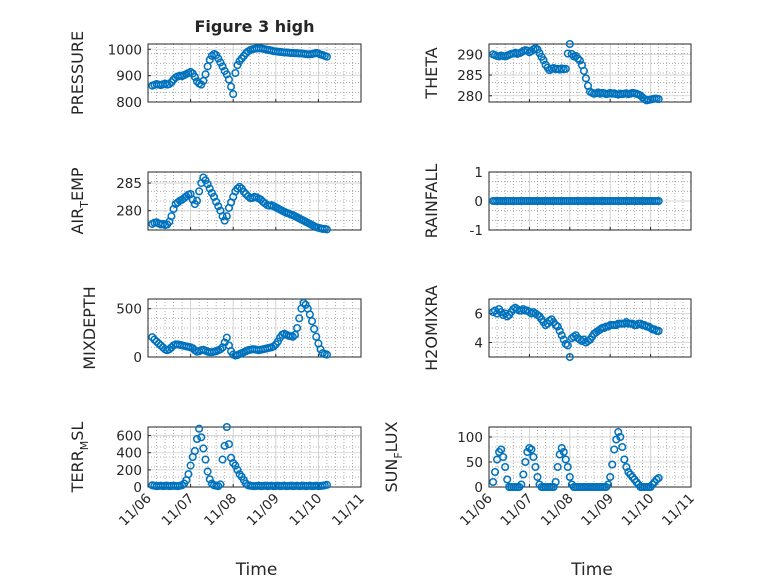 The image size is (778, 588). What do you see at coordinates (89, 327) in the screenshot?
I see `y-axis-label: MIXDEPTH` at bounding box center [89, 327].